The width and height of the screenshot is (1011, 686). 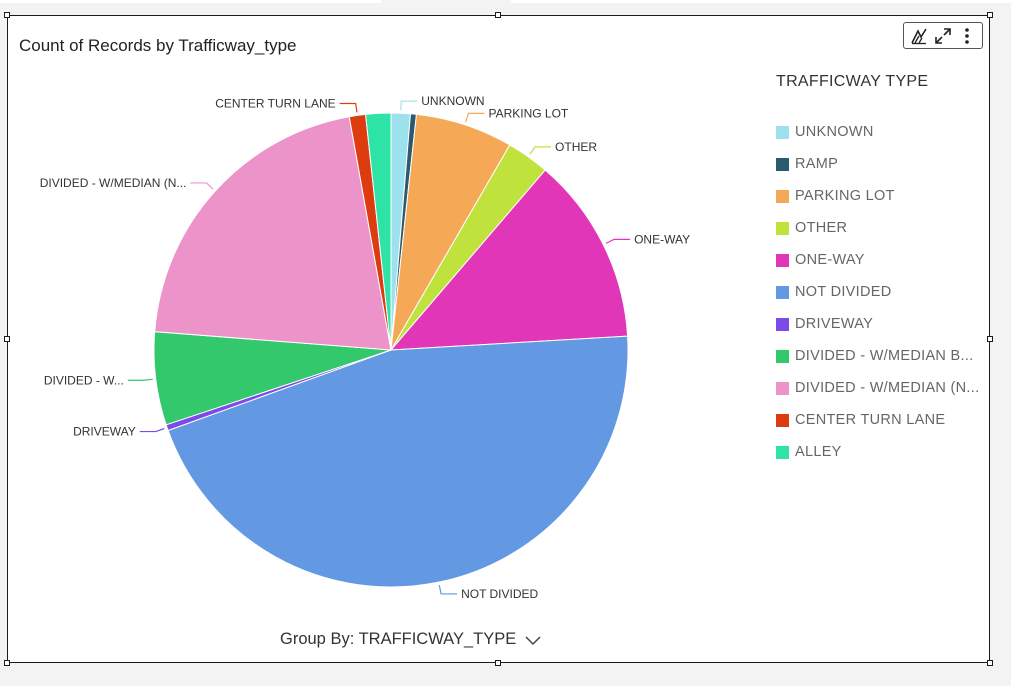 I want to click on legend-title: TRAFFICWAY TYPE, so click(x=852, y=81).